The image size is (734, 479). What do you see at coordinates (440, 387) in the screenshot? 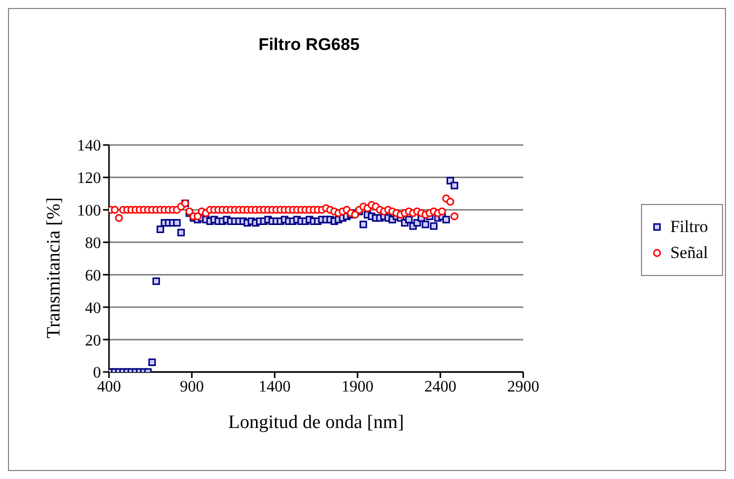
I see `x-tick-label: 2400` at bounding box center [440, 387].